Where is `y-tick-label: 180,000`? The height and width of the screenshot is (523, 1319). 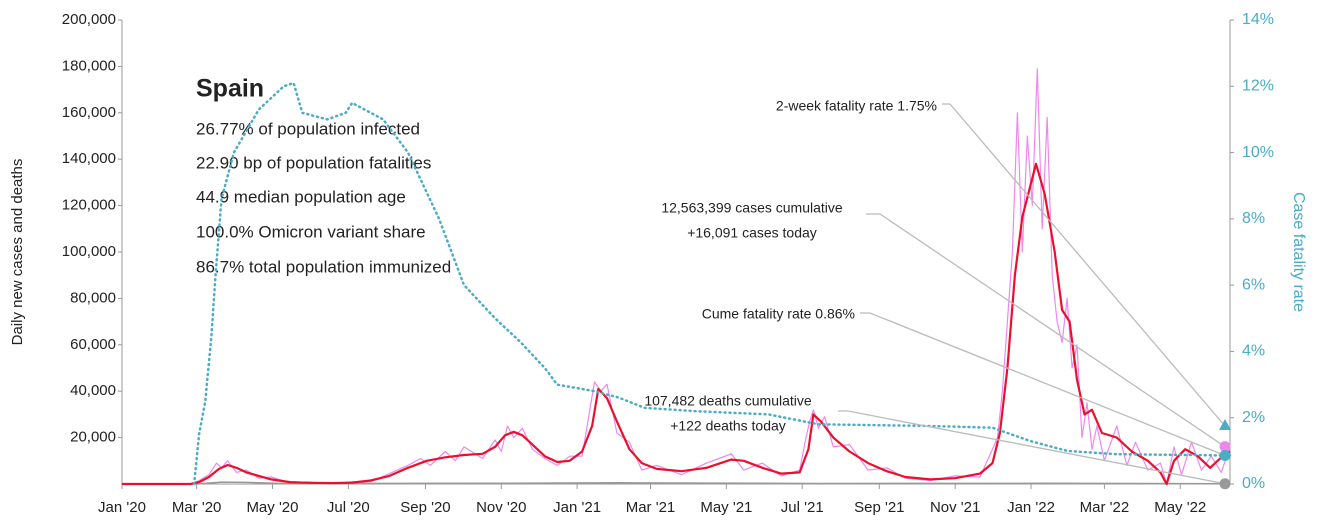 y-tick-label: 180,000 is located at coordinates (89, 65).